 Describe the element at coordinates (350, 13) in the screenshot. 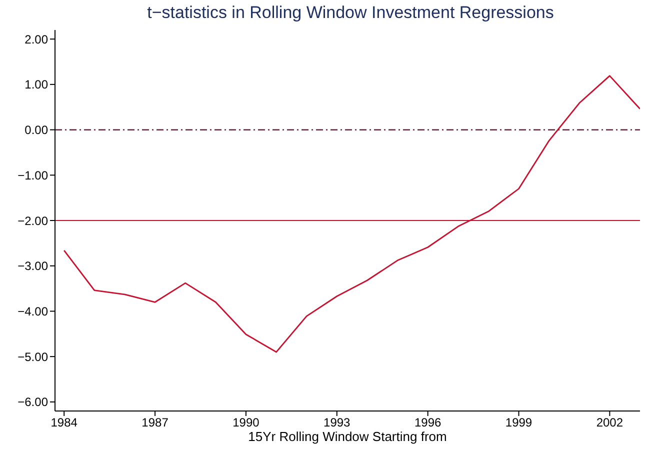

I see `chart-title: t−statistics in Rolling Window Investment Regressions` at that location.